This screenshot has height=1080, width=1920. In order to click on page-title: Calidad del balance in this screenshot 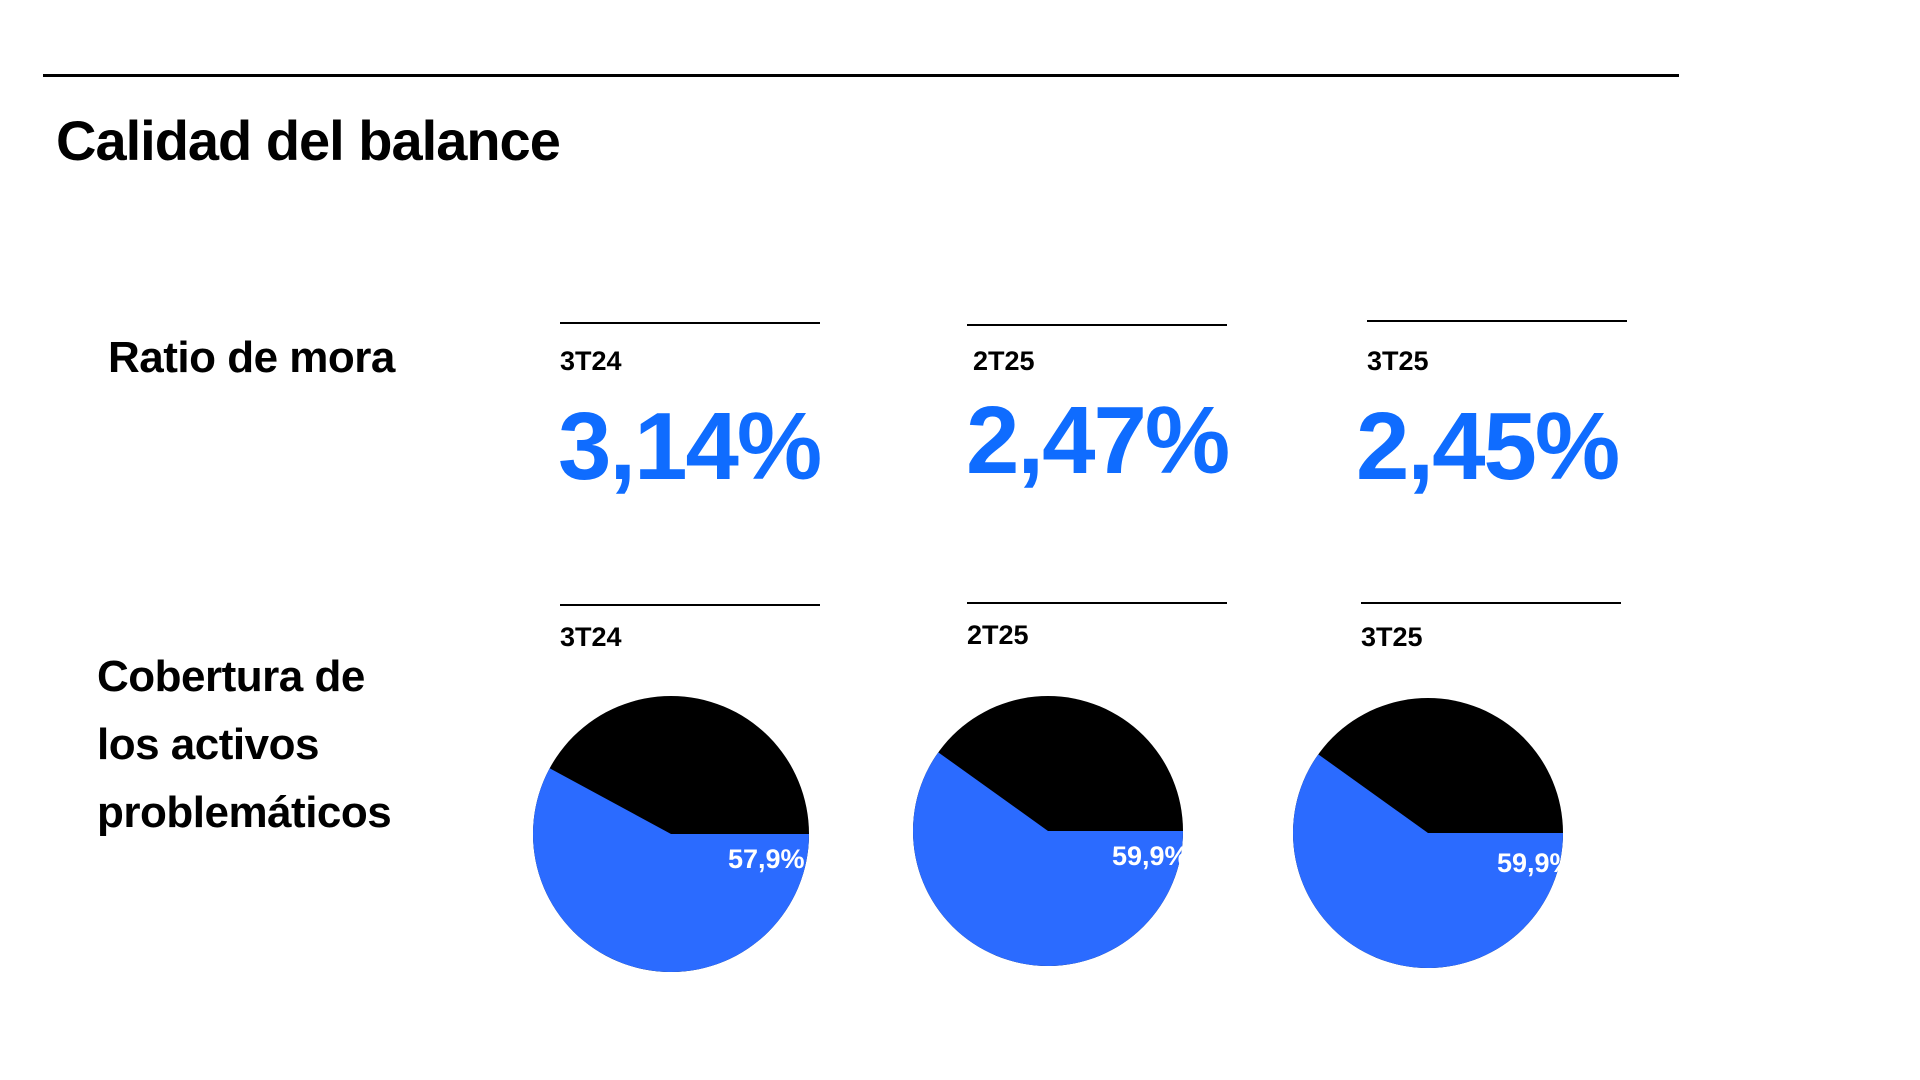, I will do `click(308, 140)`.